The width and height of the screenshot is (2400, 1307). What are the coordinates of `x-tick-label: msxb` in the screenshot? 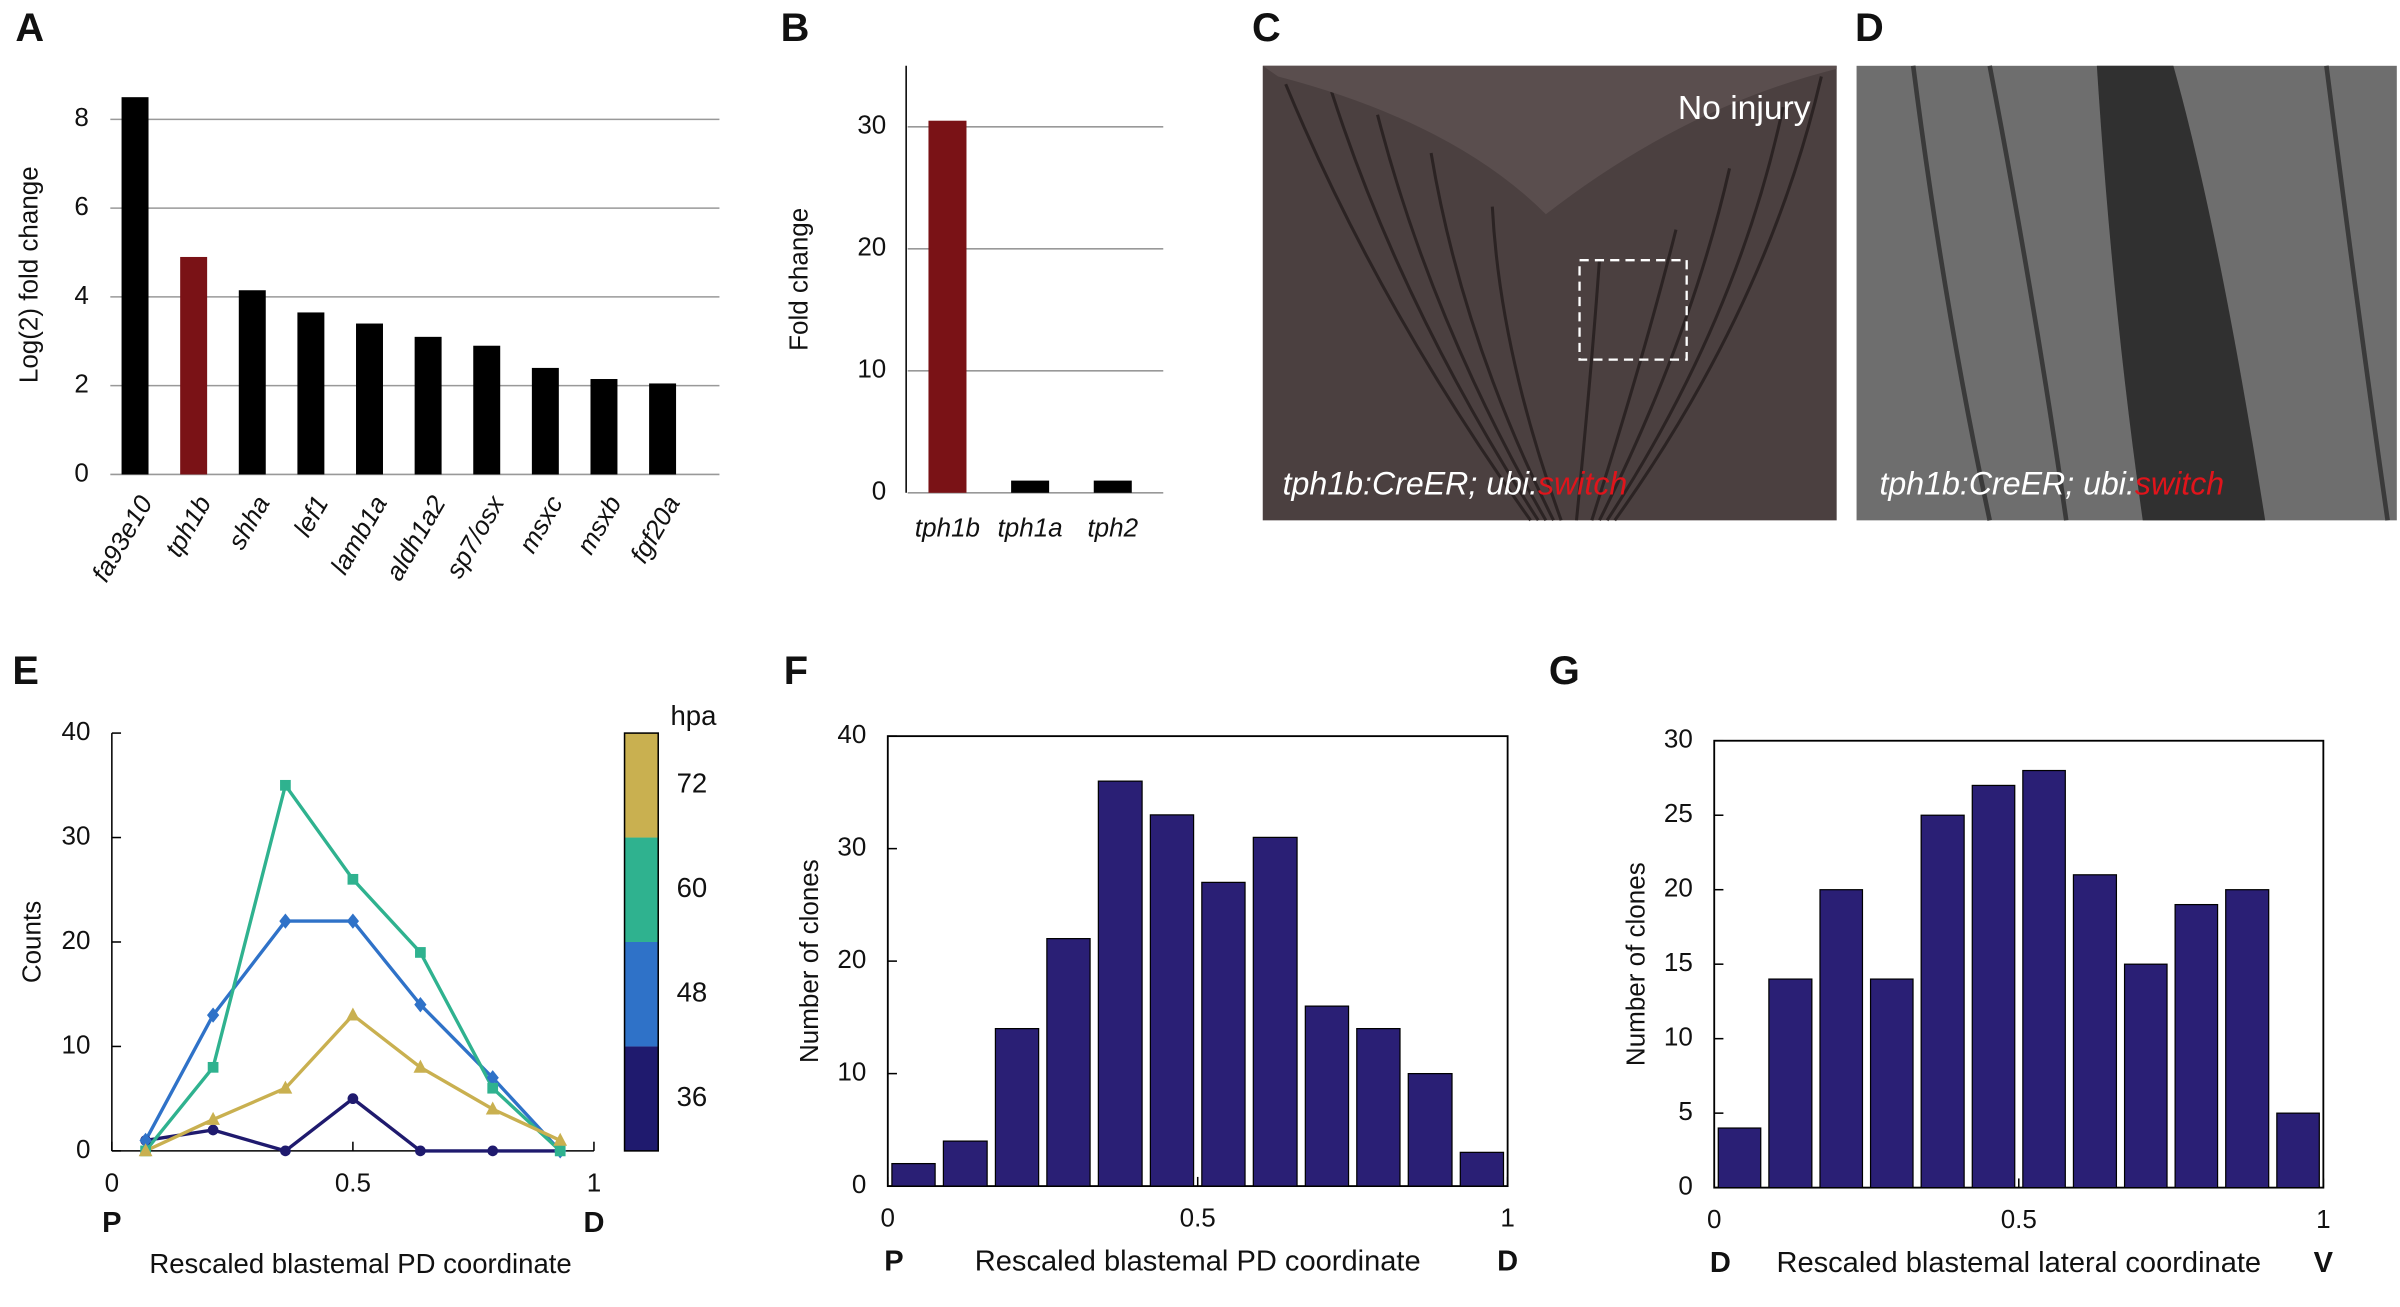 It's located at (598, 524).